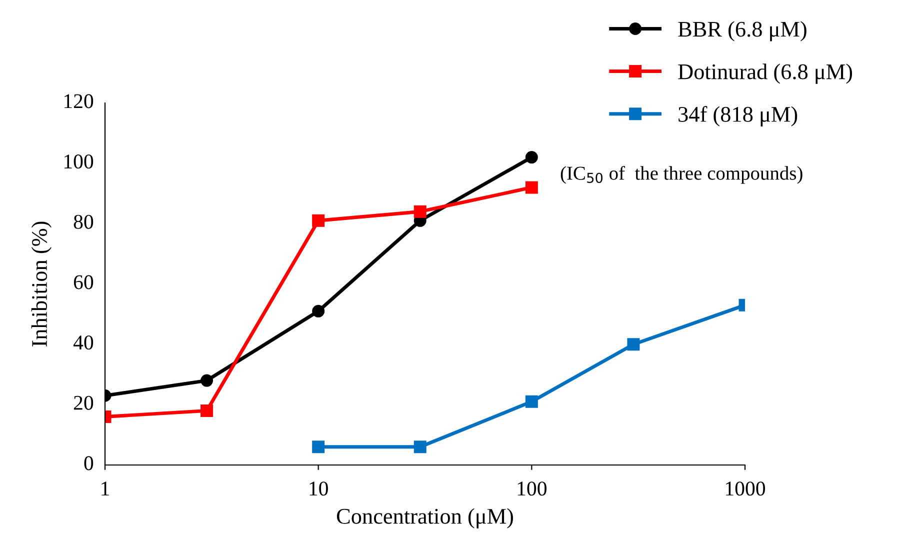  What do you see at coordinates (742, 31) in the screenshot?
I see `legend-label: BBR (6.8 μM)` at bounding box center [742, 31].